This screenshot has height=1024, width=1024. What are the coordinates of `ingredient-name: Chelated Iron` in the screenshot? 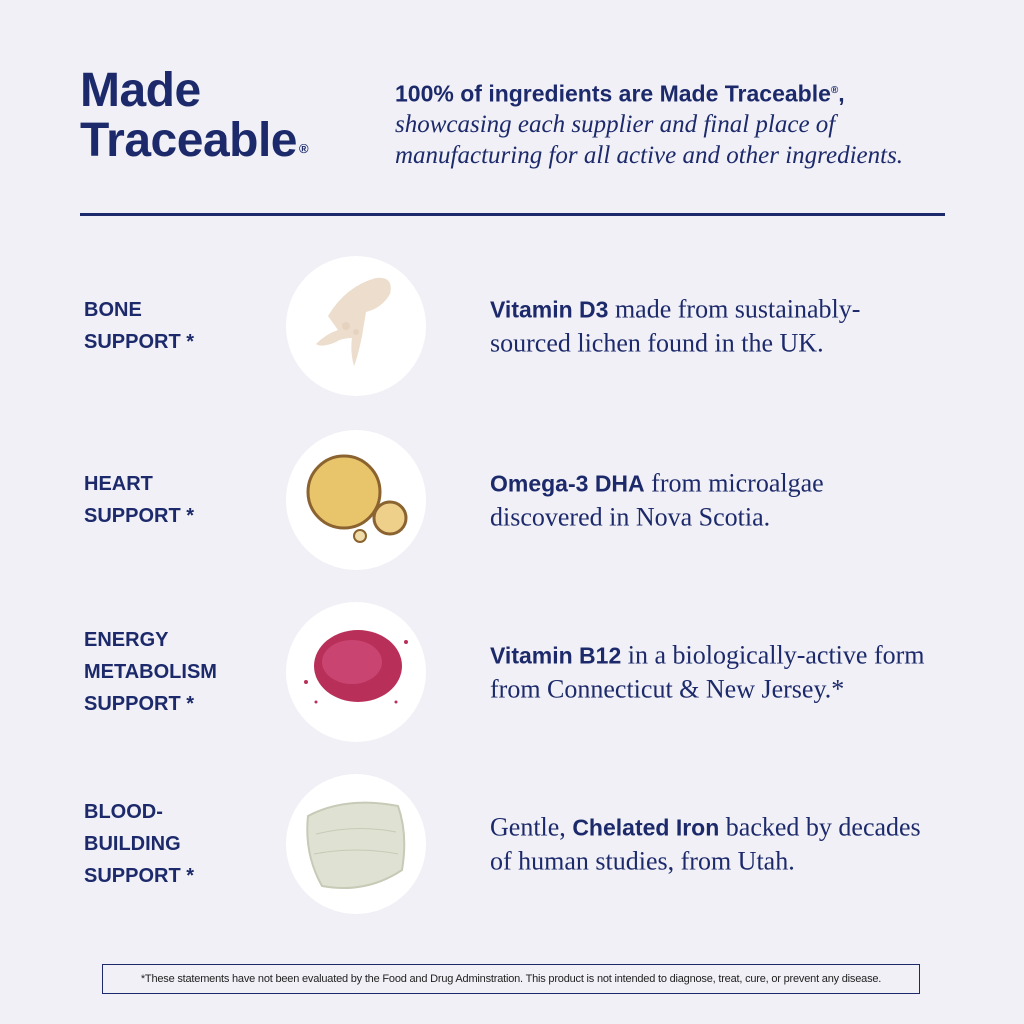 It's located at (646, 827).